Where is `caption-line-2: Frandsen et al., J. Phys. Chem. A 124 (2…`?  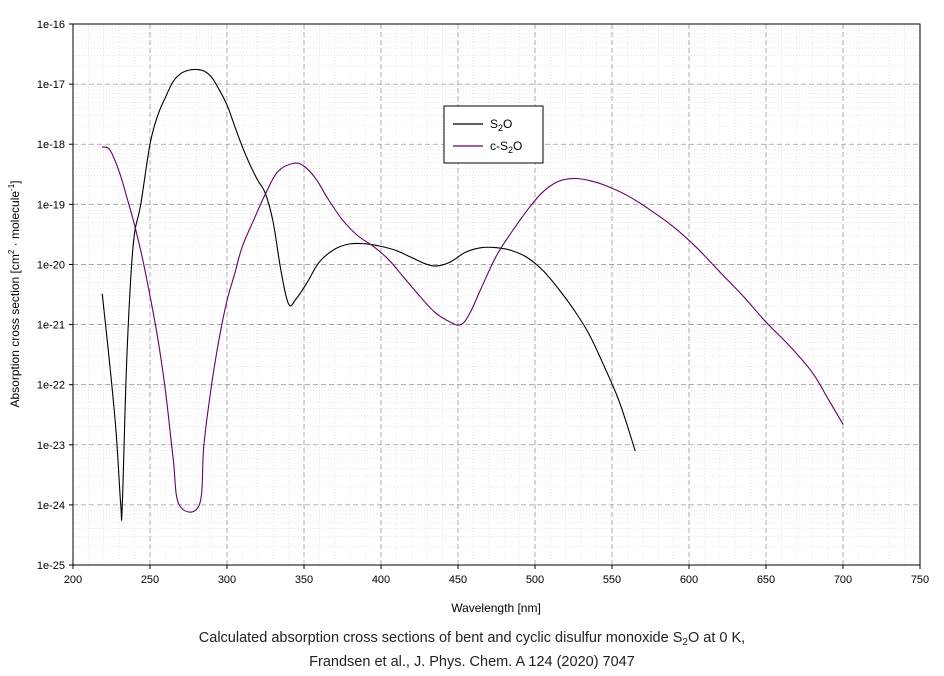 caption-line-2: Frandsen et al., J. Phys. Chem. A 124 (2… is located at coordinates (472, 662).